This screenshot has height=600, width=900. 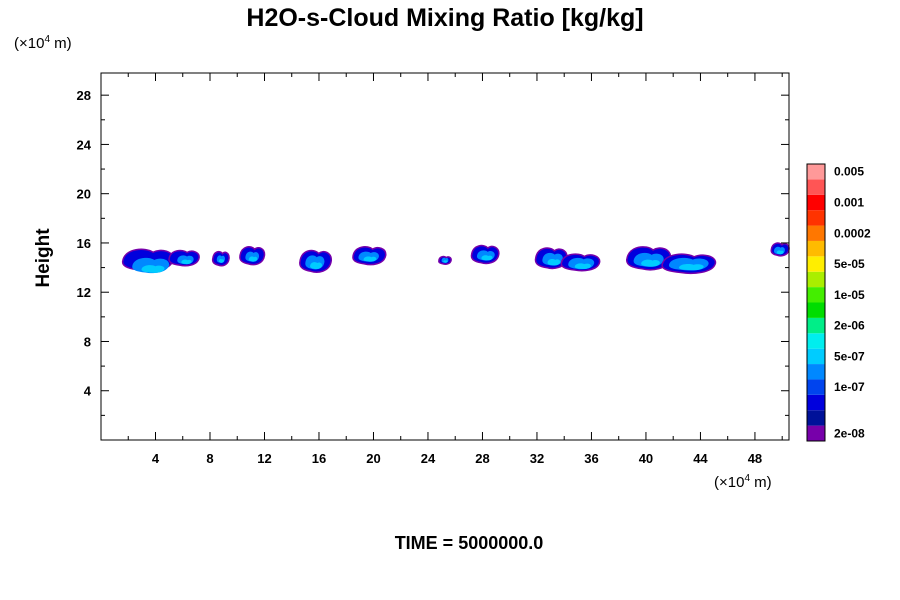 I want to click on x-tick-label: 36, so click(x=591, y=458).